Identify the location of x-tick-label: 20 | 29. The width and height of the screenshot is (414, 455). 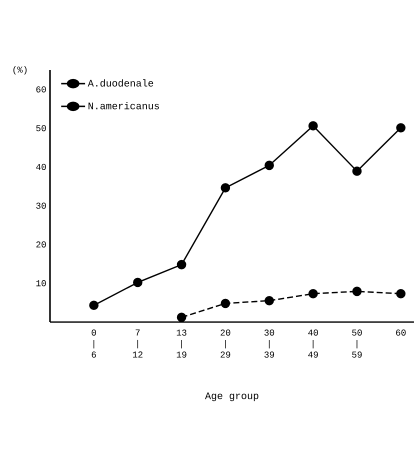
(225, 344).